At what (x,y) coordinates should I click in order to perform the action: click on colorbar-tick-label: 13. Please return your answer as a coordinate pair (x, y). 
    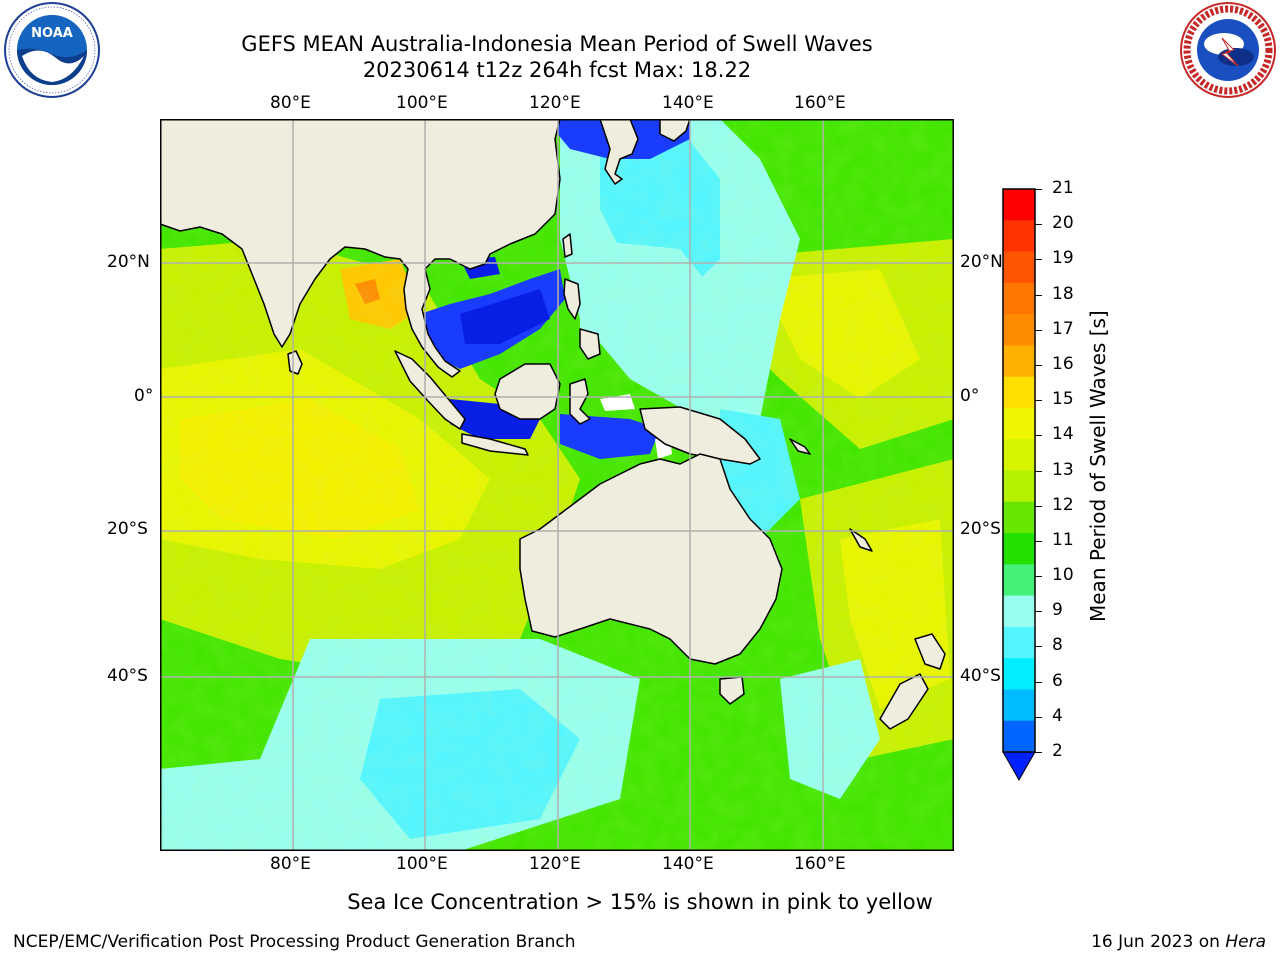
    Looking at the image, I should click on (1063, 469).